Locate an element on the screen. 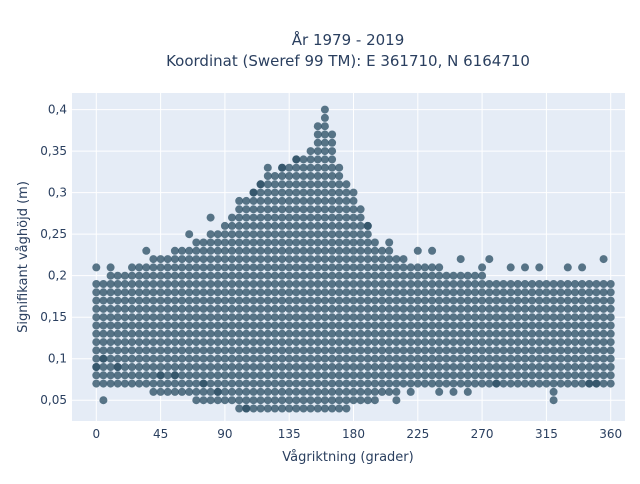  x-tick-label: 180 is located at coordinates (353, 434).